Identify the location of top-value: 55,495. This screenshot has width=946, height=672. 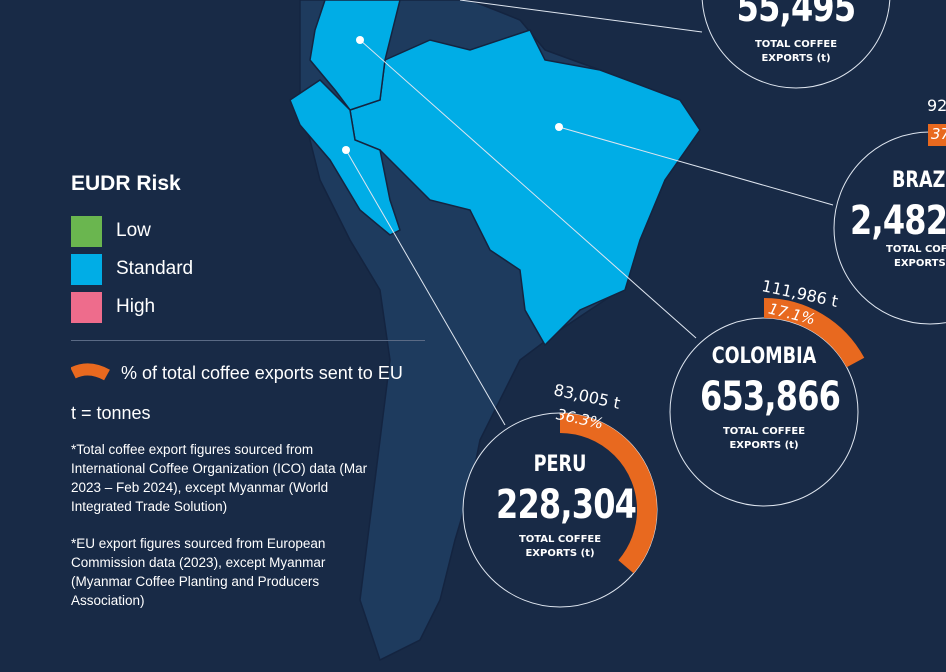
(796, 15).